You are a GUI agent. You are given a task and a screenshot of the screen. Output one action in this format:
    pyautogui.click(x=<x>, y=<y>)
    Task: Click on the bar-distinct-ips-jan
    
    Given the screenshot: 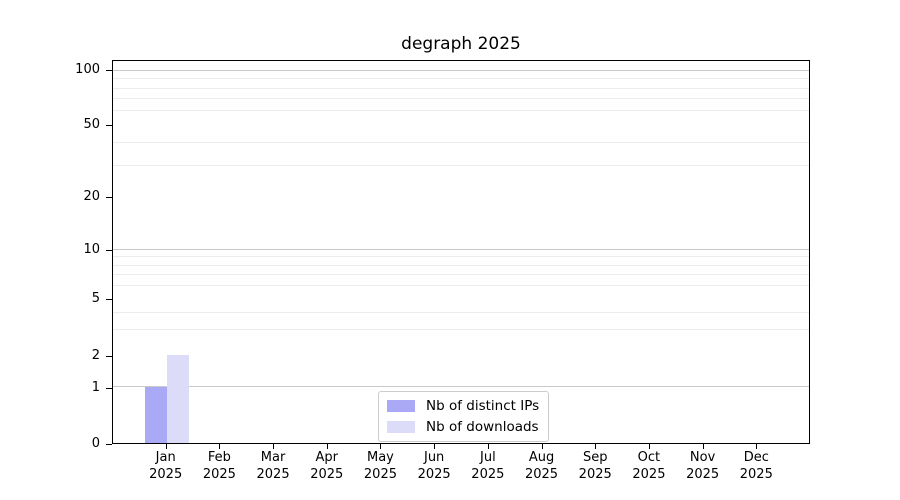 What is the action you would take?
    pyautogui.click(x=155, y=415)
    